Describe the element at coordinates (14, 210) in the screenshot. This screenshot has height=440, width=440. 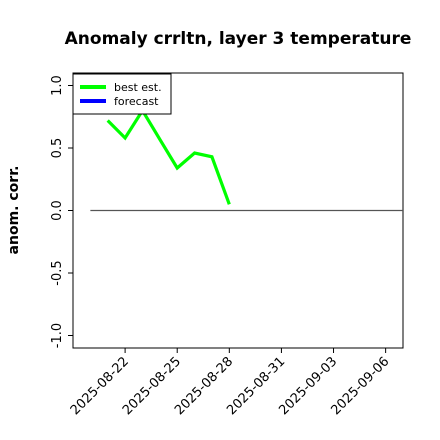
I see `y-axis-label: anom. corr.` at that location.